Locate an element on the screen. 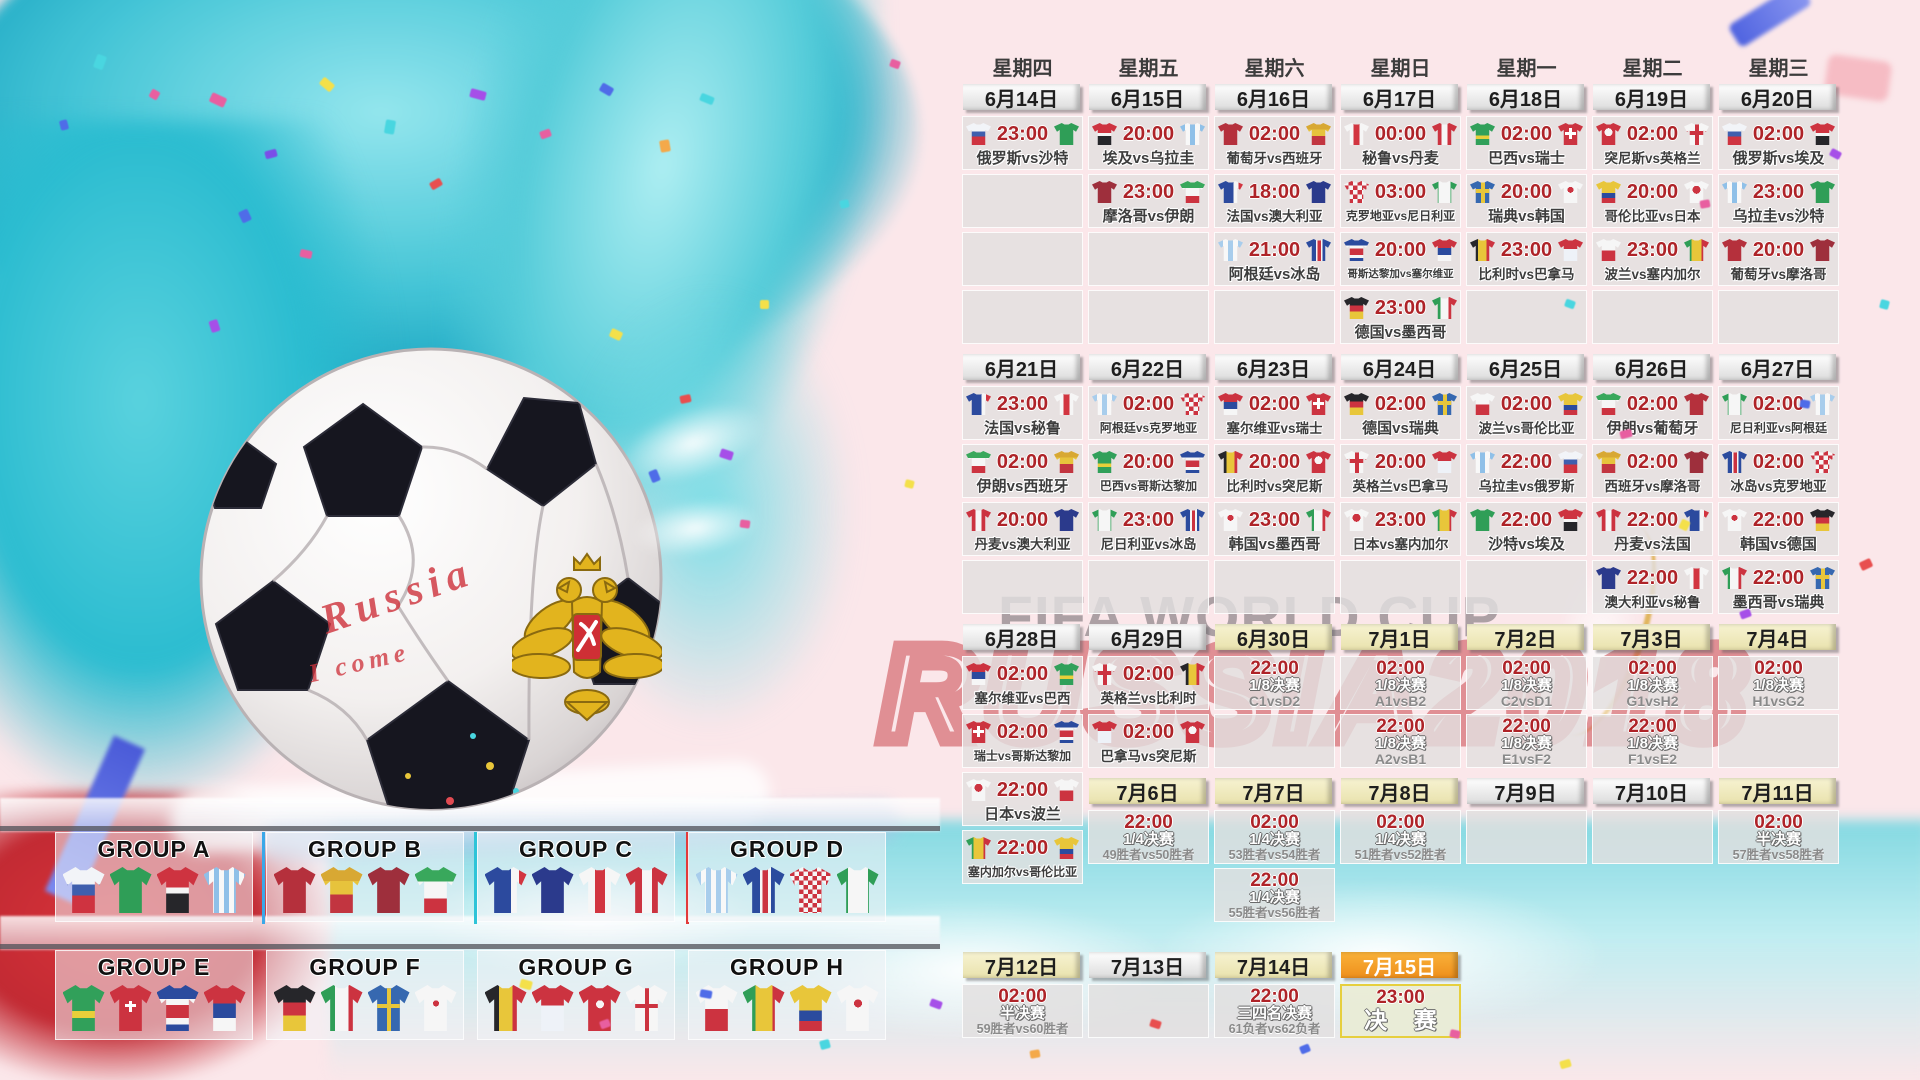 The image size is (1920, 1080). match-cell: 22:00 沙特vs埃及 is located at coordinates (1526, 529).